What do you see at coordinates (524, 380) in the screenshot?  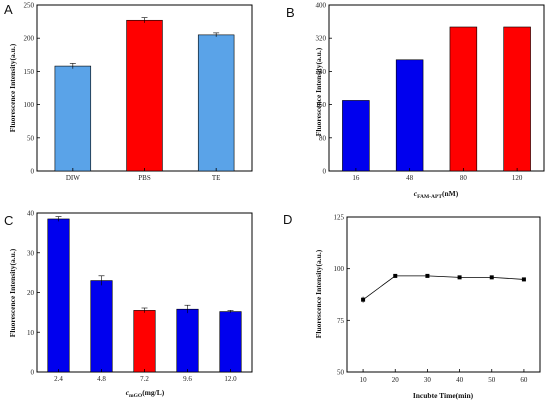 I see `d-x-tick-label: 60` at bounding box center [524, 380].